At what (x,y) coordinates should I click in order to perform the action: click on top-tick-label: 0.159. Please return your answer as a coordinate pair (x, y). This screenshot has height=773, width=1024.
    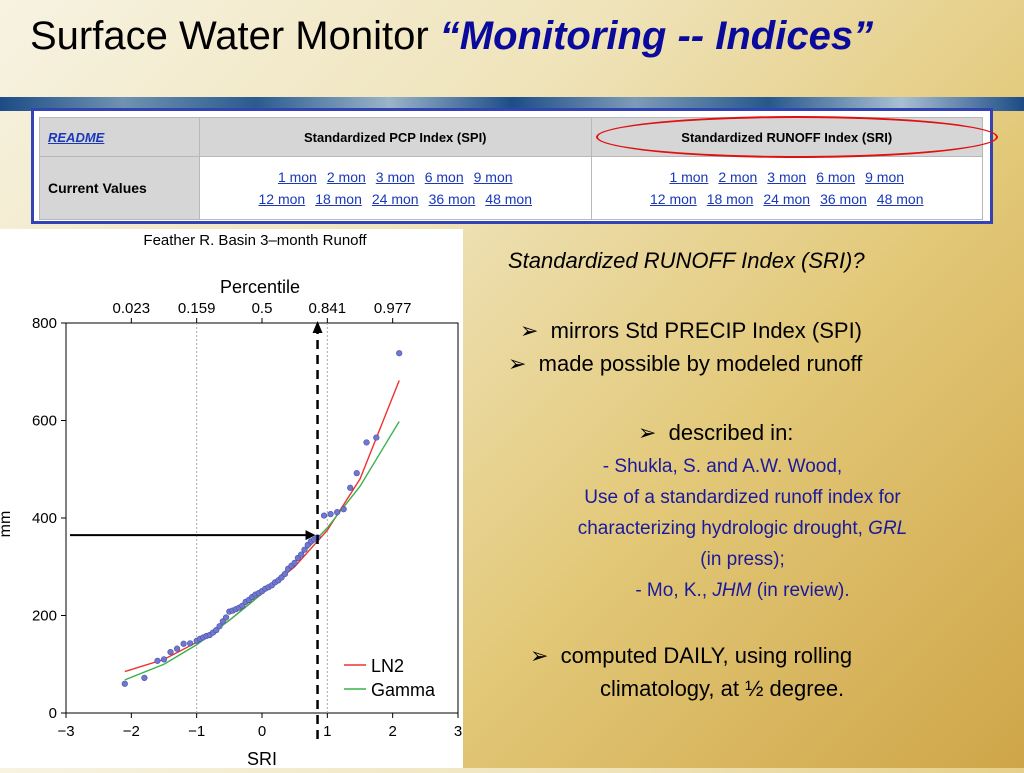
    Looking at the image, I should click on (197, 308).